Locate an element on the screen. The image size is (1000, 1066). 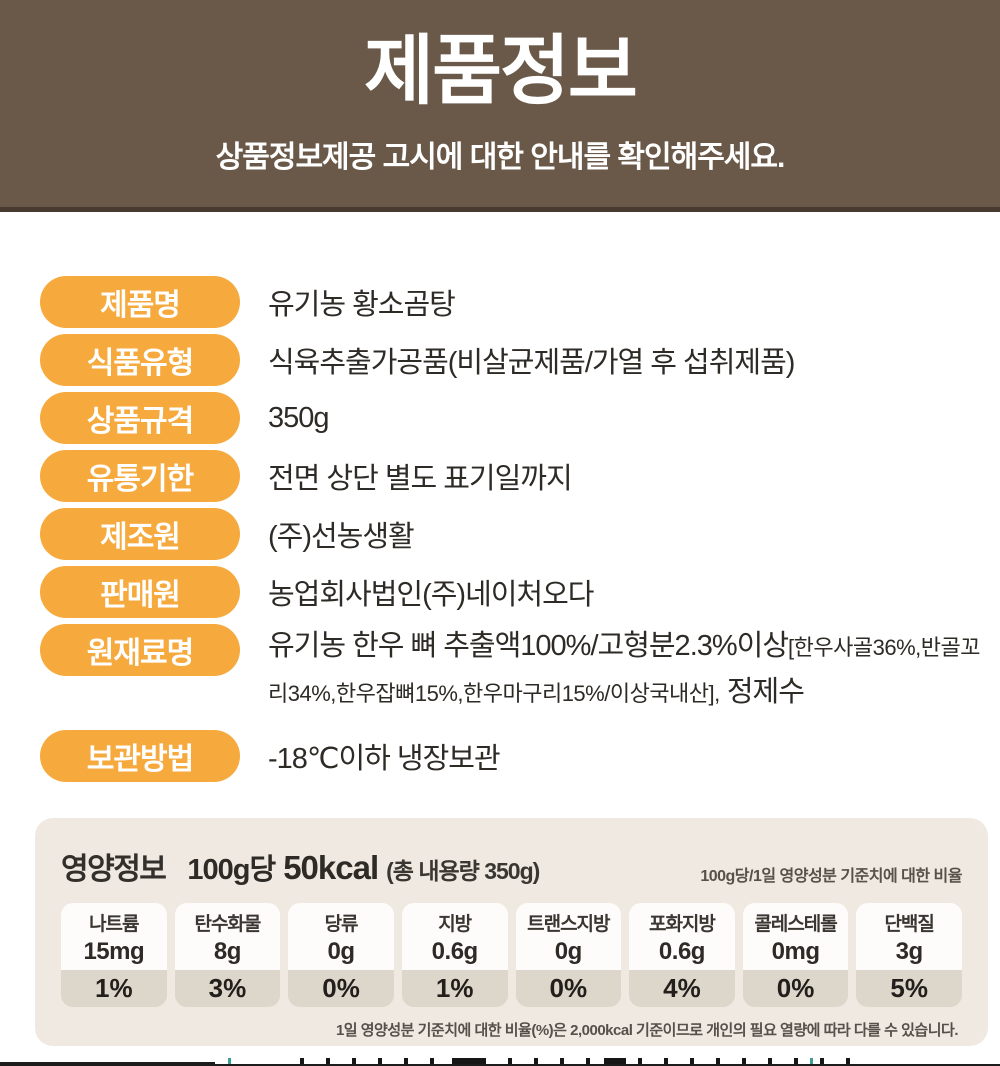
nutrient-percent: 3% is located at coordinates (227, 988).